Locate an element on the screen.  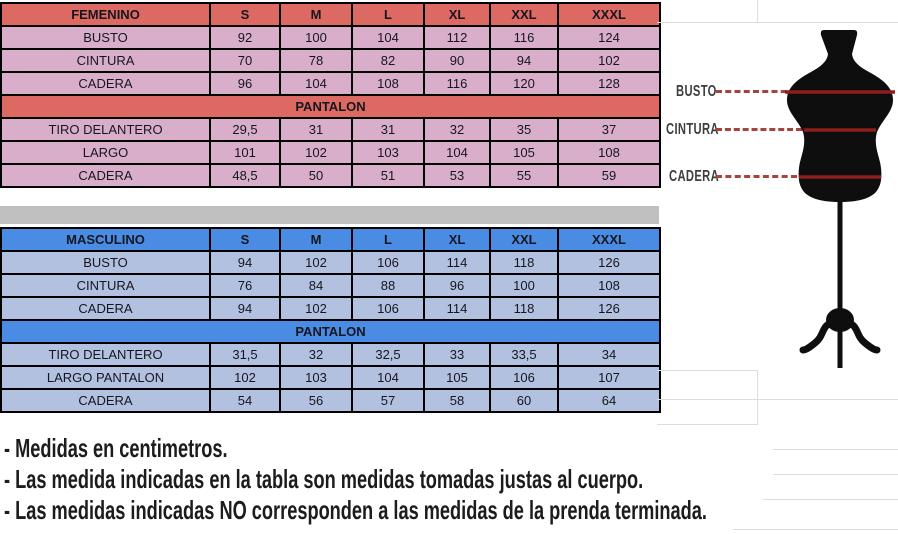
table-row: CINTURA 70 78 82 90 94 102 is located at coordinates (330, 60).